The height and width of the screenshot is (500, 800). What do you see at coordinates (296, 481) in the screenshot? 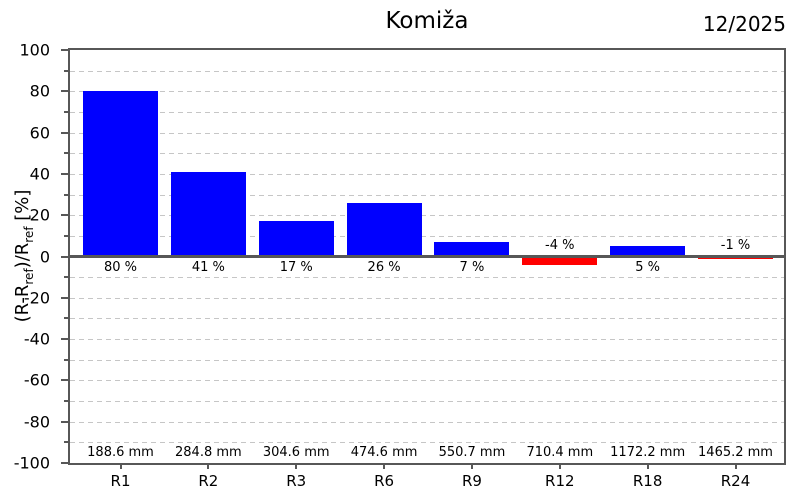
I see `x-tick-label: R3` at bounding box center [296, 481].